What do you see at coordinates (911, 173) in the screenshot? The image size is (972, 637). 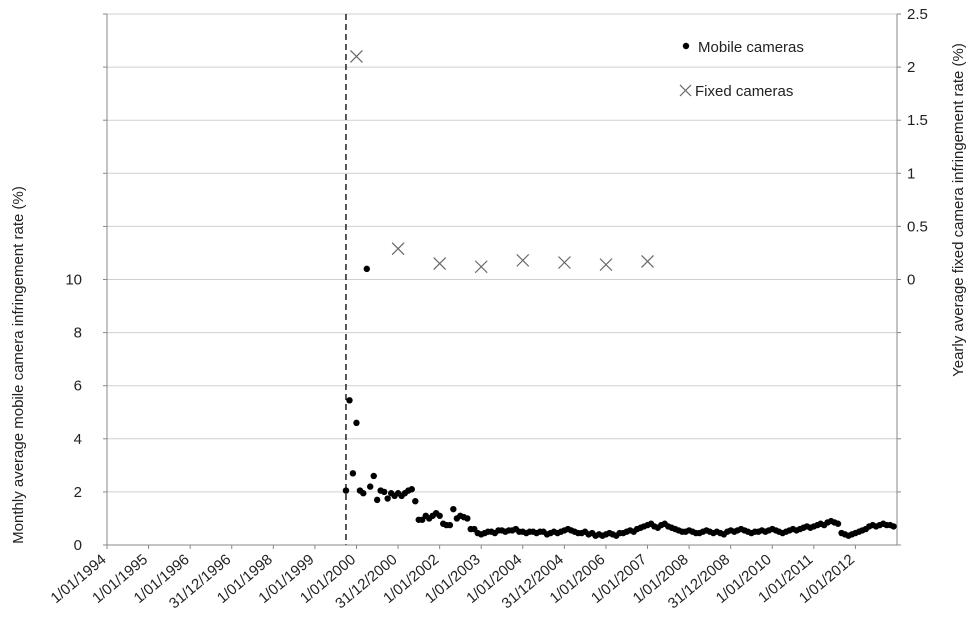 I see `y-right-tick-label: 1` at bounding box center [911, 173].